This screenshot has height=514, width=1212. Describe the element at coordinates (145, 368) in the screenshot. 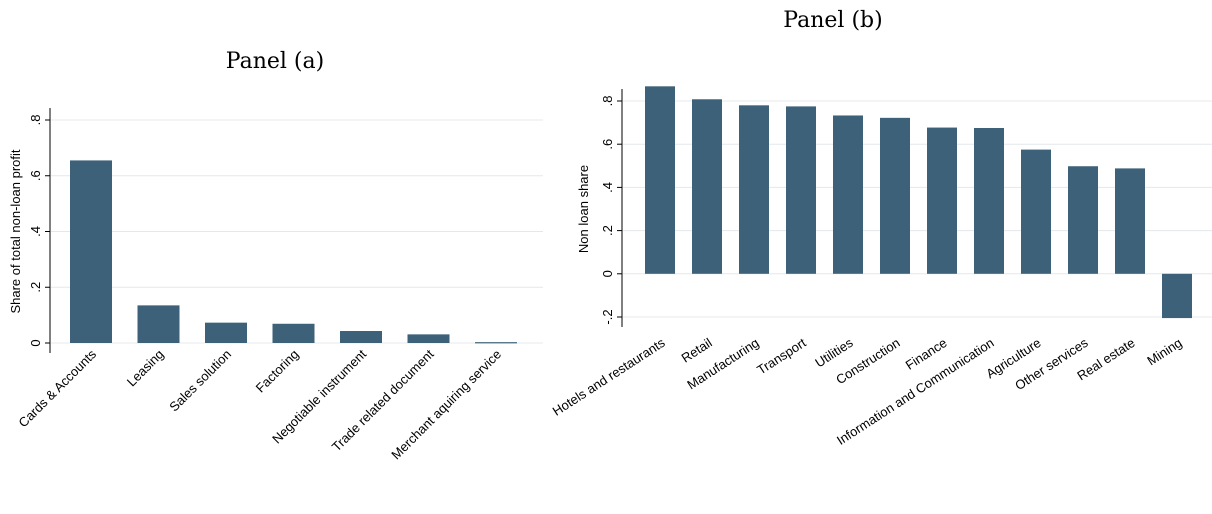

I see `x-tick-label: Leasing` at that location.